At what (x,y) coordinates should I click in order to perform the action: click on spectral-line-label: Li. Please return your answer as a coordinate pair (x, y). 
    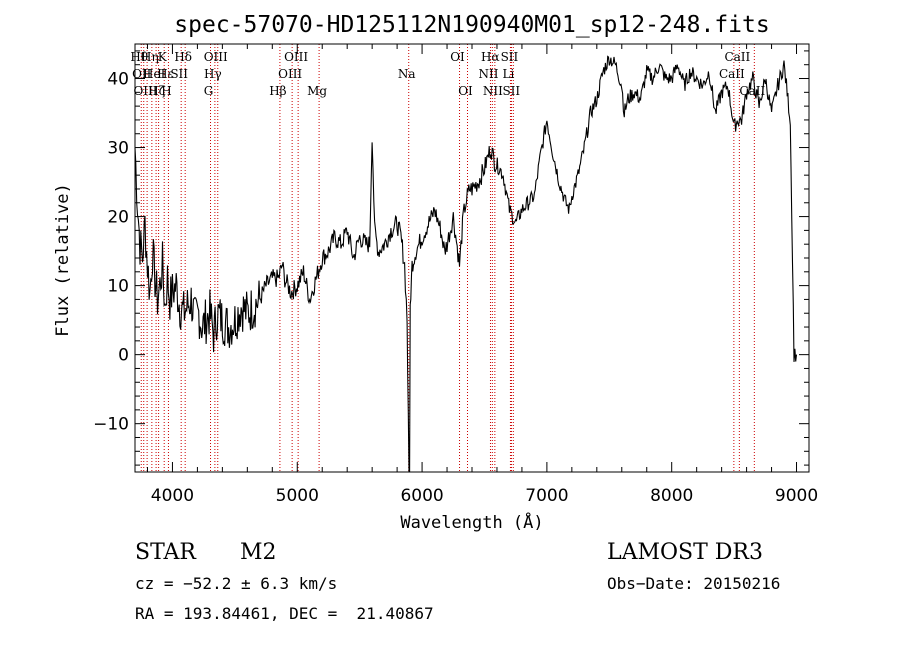
    Looking at the image, I should click on (509, 74).